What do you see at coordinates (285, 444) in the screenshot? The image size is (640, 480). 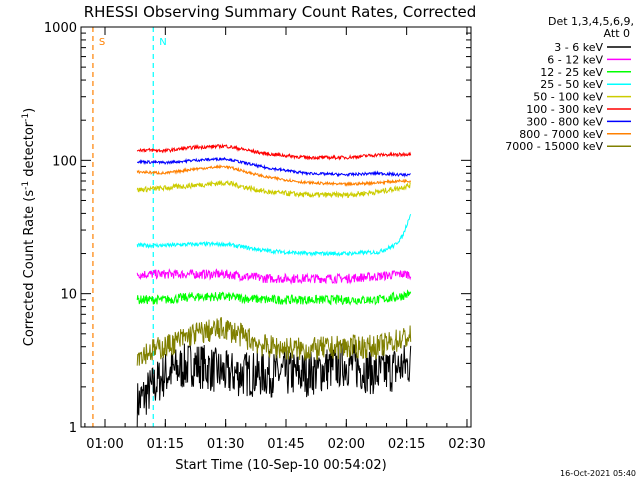 I see `x-tick-label: 01:45` at bounding box center [285, 444].